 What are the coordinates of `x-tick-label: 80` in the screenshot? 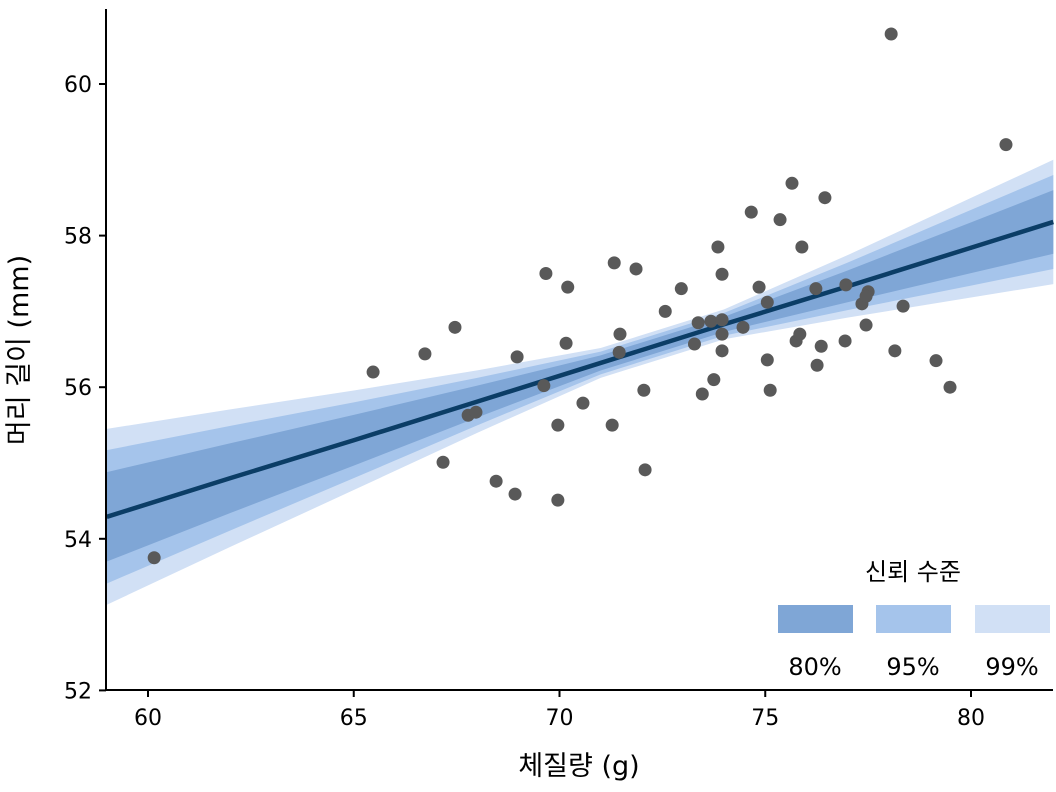 It's located at (971, 718).